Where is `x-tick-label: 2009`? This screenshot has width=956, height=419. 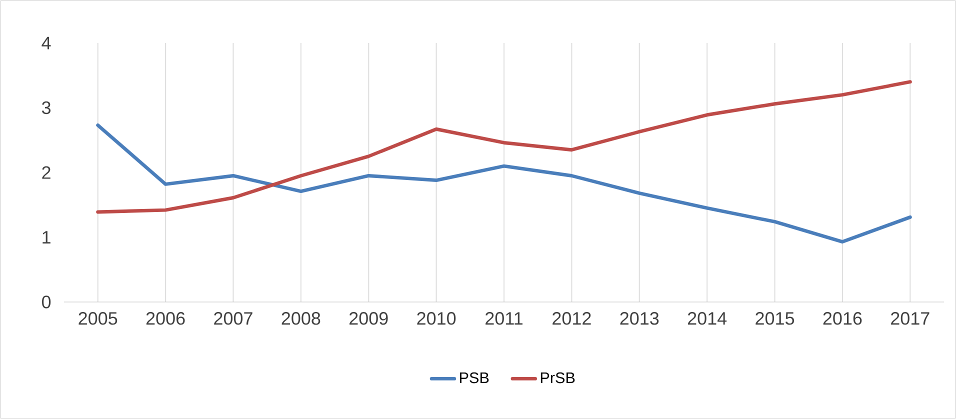 x-tick-label: 2009 is located at coordinates (369, 318).